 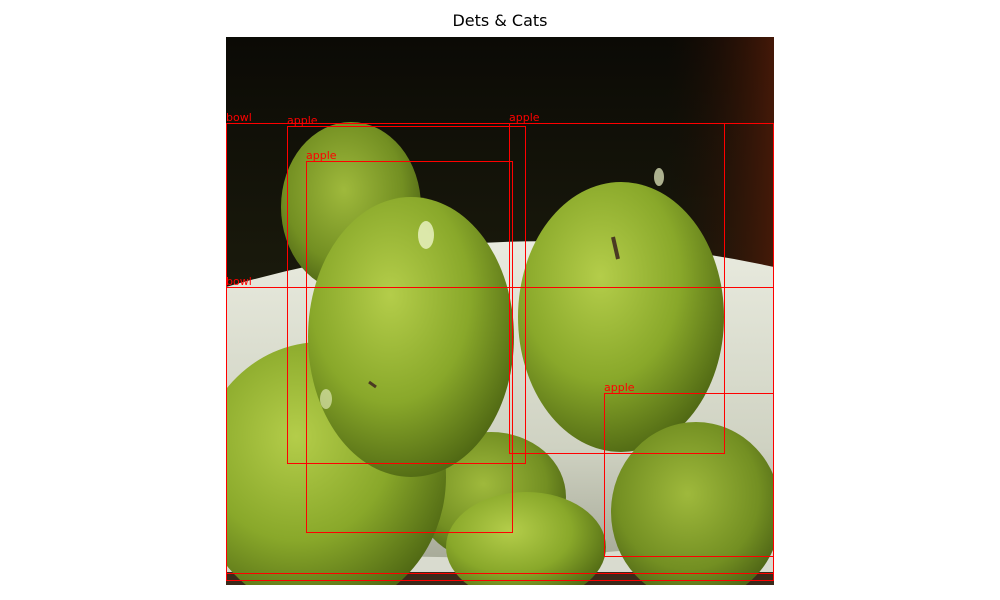 I want to click on figure-title: Dets & Cats, so click(x=500, y=20).